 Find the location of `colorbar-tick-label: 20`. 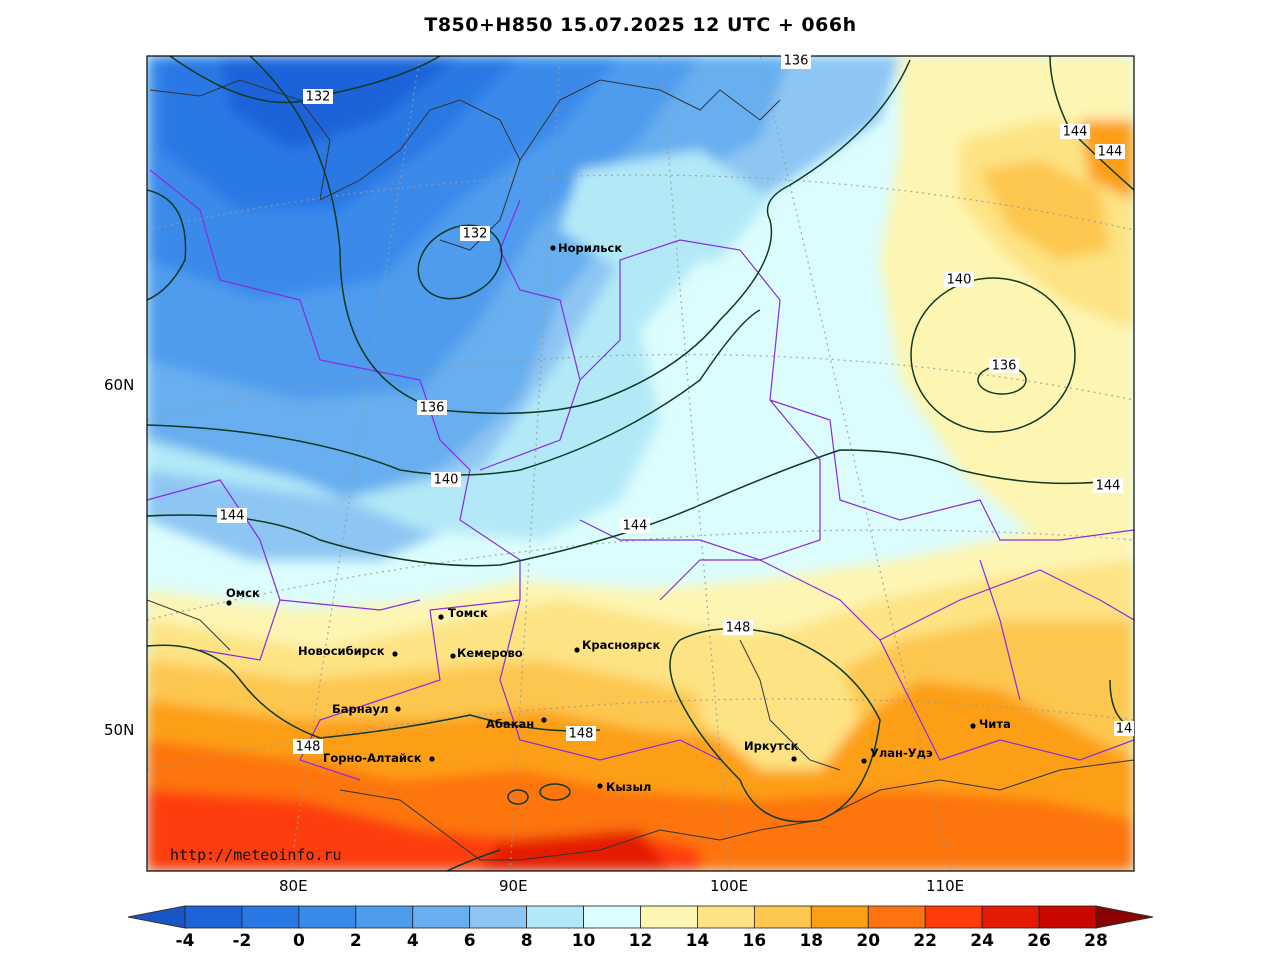

colorbar-tick-label: 20 is located at coordinates (868, 941).